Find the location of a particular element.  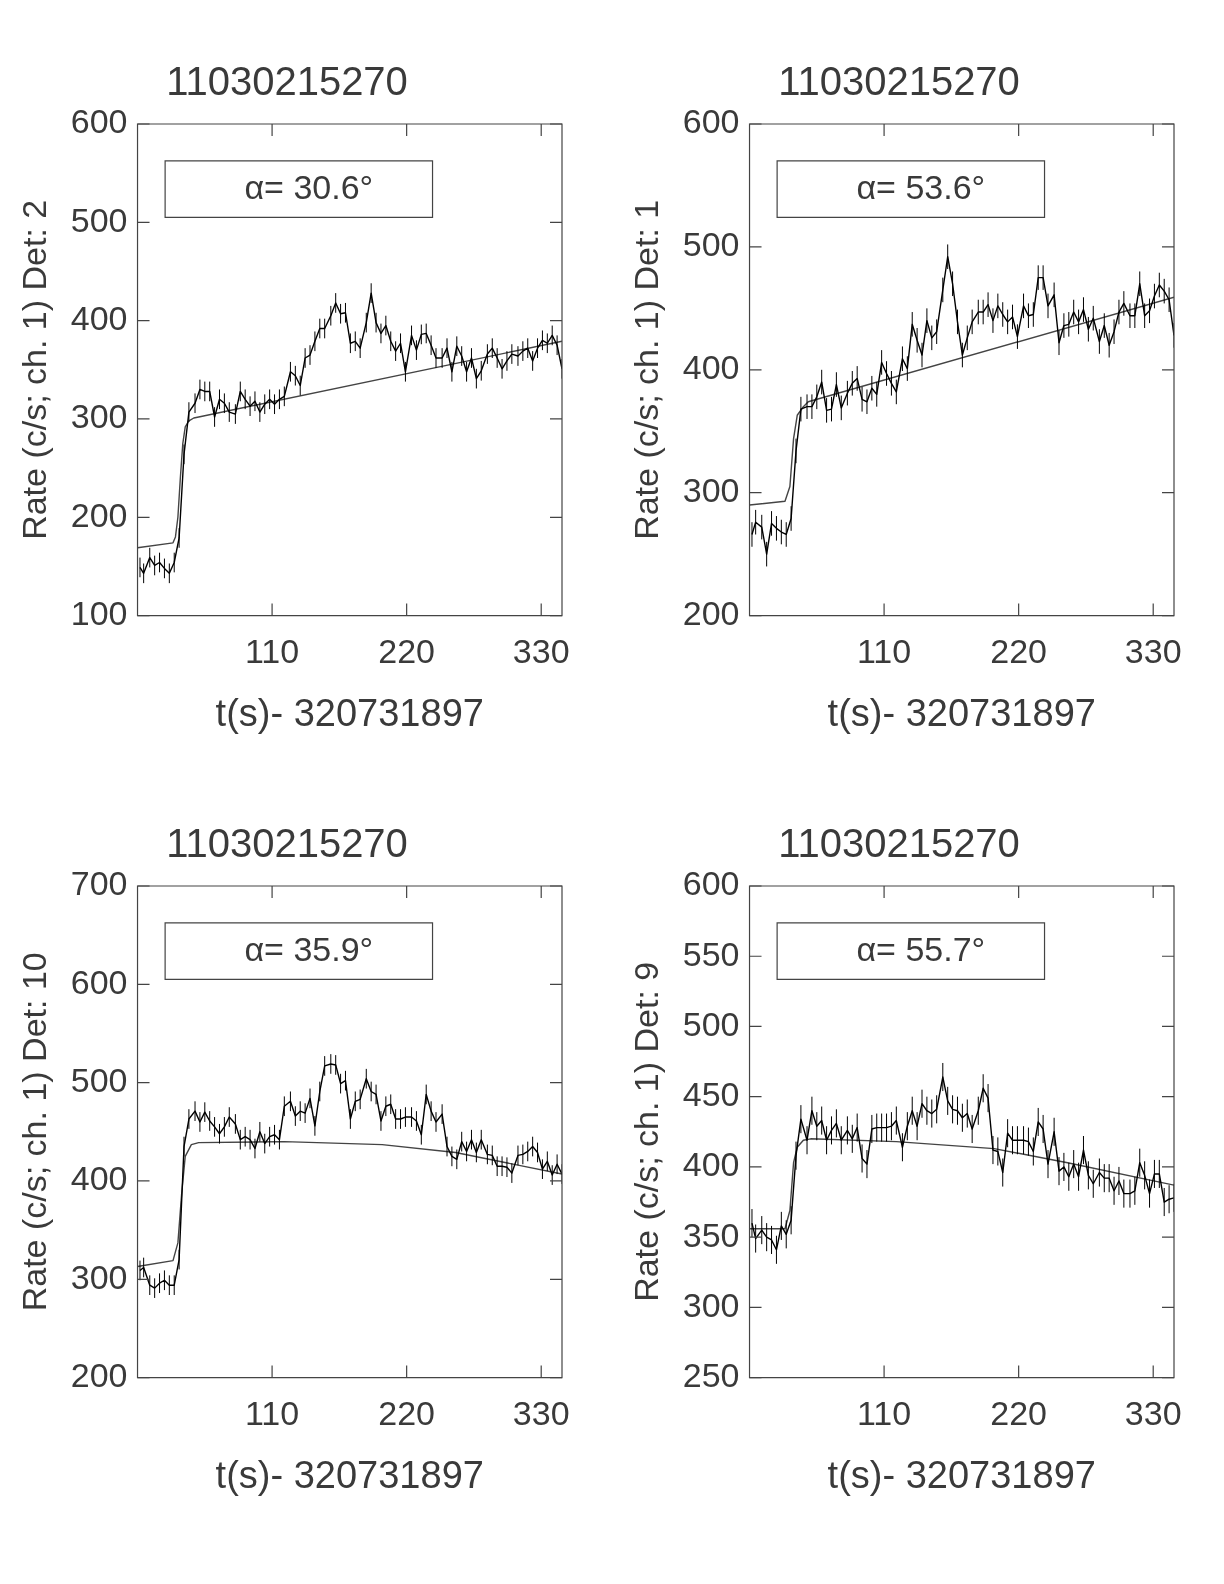

y-tick-label: 450 is located at coordinates (711, 1094).